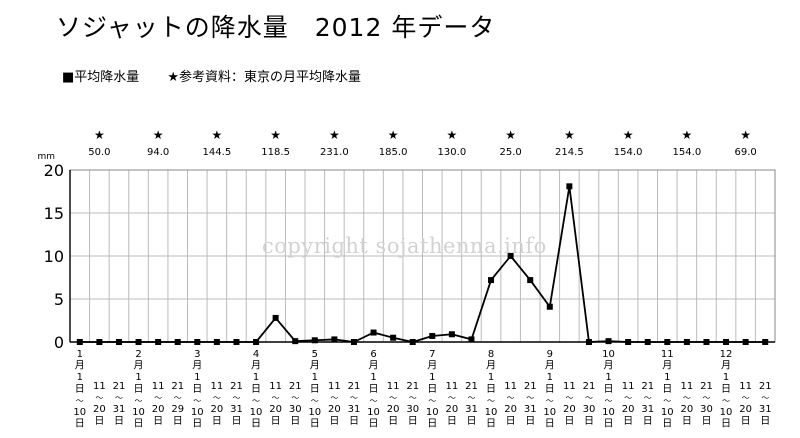  Describe the element at coordinates (256, 389) in the screenshot. I see `x-tick-label: 4 月 1 日〜 10 日` at that location.